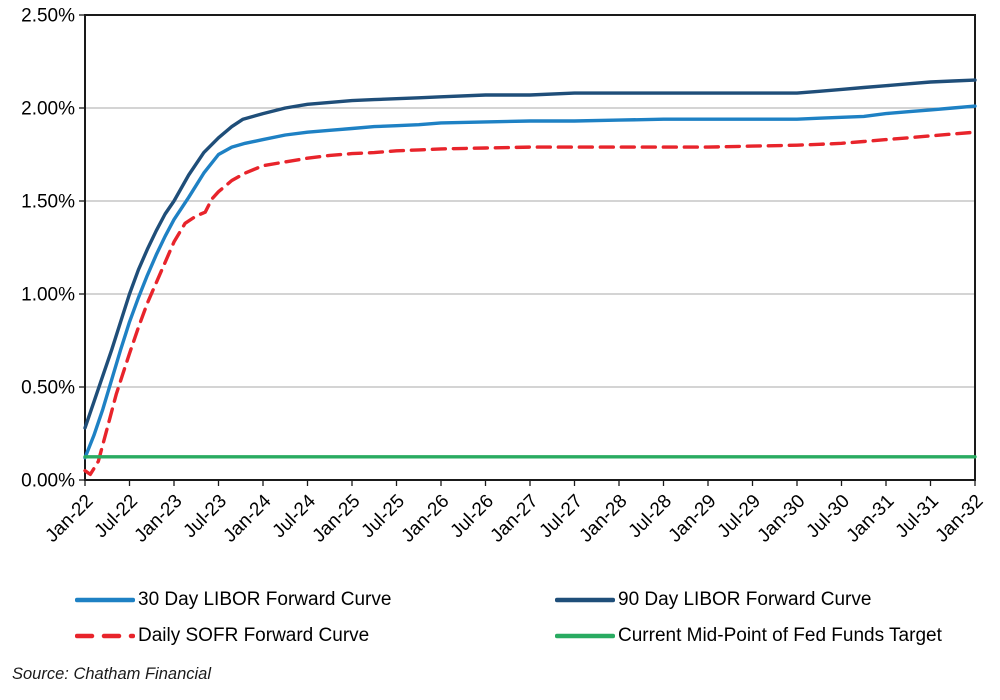 The height and width of the screenshot is (700, 1000). Describe the element at coordinates (70, 519) in the screenshot. I see `x-axis-label: Jan-22` at that location.